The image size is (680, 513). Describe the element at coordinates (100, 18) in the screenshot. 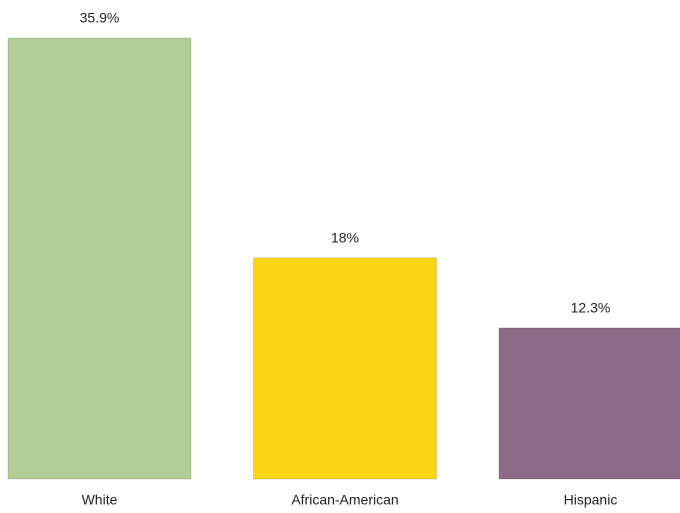

I see `data-label: 35.9%` at that location.